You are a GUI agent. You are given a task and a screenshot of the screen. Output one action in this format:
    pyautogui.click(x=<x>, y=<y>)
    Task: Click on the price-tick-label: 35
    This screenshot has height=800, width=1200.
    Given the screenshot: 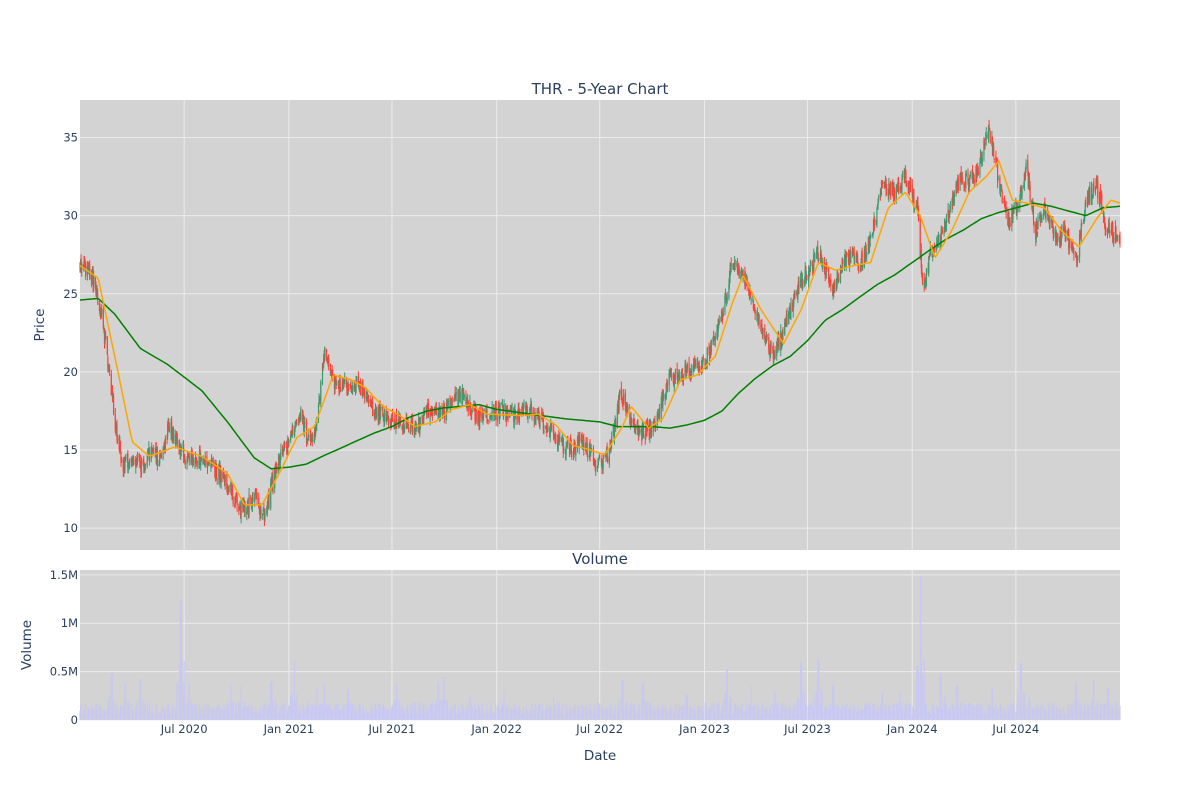 What is the action you would take?
    pyautogui.click(x=70, y=138)
    